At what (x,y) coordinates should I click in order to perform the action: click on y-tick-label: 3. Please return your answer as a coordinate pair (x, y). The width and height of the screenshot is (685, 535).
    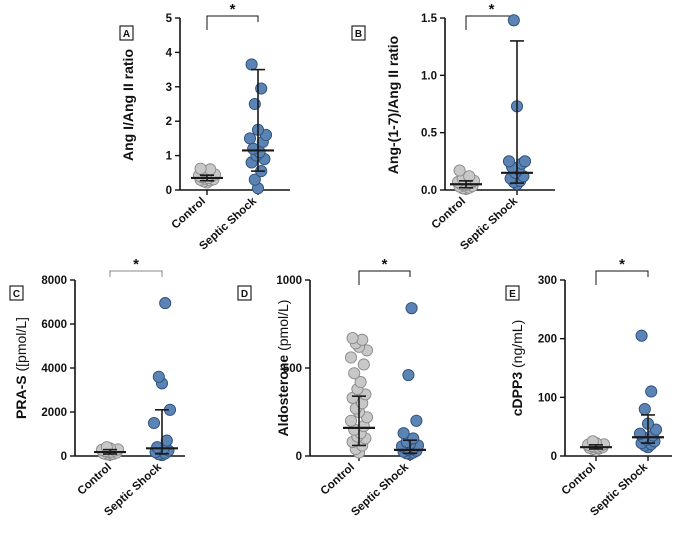
    Looking at the image, I should click on (169, 88).